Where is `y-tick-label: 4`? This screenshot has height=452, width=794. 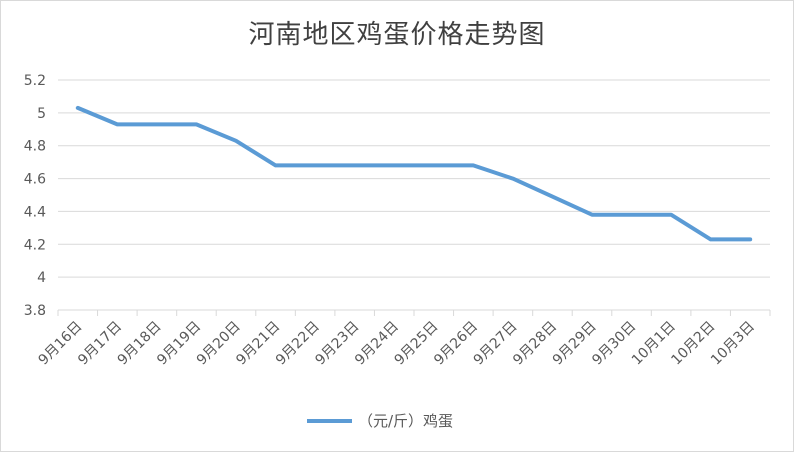 y-tick-label: 4 is located at coordinates (41, 278).